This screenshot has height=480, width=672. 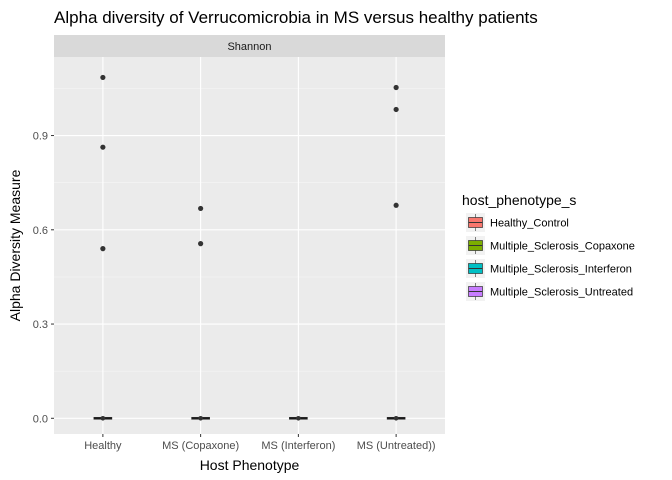 What do you see at coordinates (200, 446) in the screenshot?
I see `x-tick-label: MS (Copaxone)` at bounding box center [200, 446].